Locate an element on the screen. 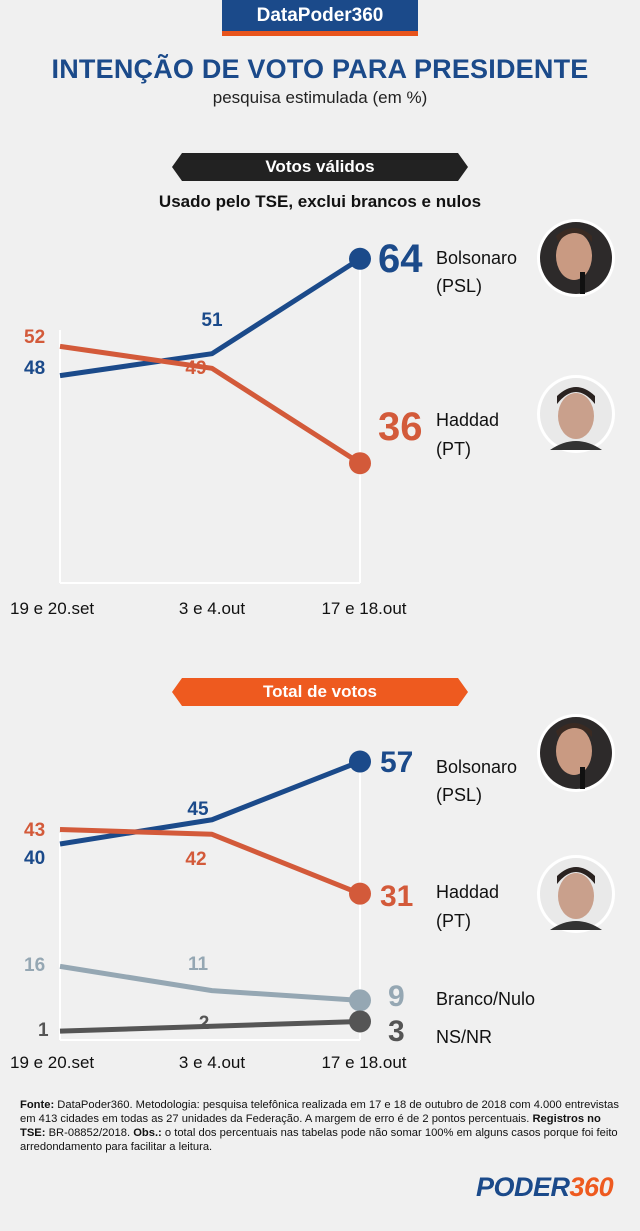 The width and height of the screenshot is (640, 1231). c2-haddad-party: (PT) is located at coordinates (453, 921).